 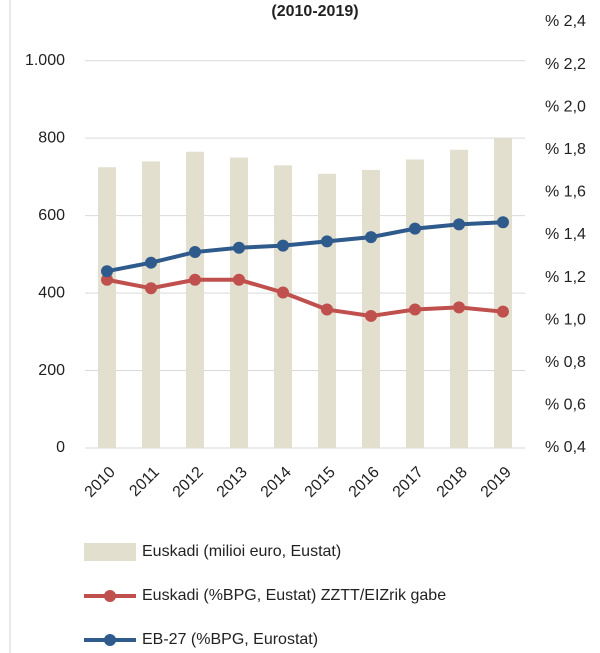 What do you see at coordinates (565, 319) in the screenshot?
I see `y2-tick-label: % 1,0` at bounding box center [565, 319].